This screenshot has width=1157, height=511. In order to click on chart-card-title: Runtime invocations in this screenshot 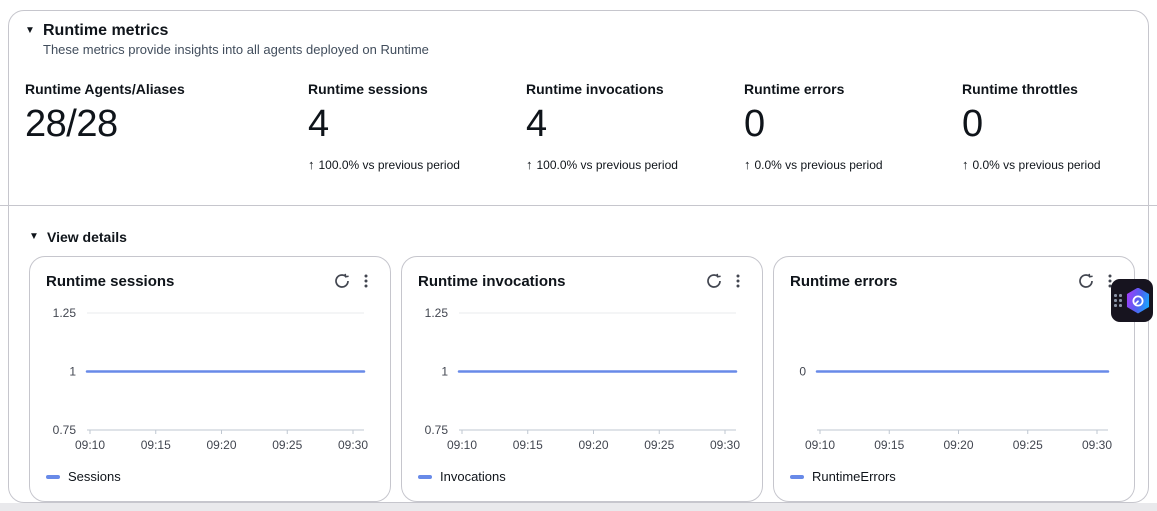, I will do `click(492, 281)`.